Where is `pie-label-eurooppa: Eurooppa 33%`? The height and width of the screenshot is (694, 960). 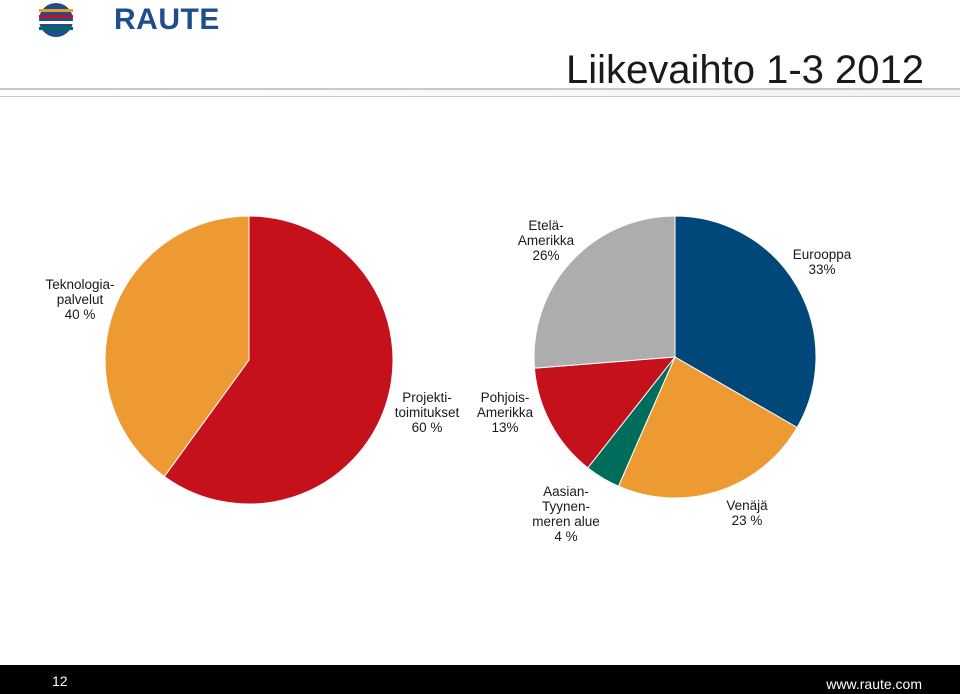 pie-label-eurooppa: Eurooppa 33% is located at coordinates (822, 262).